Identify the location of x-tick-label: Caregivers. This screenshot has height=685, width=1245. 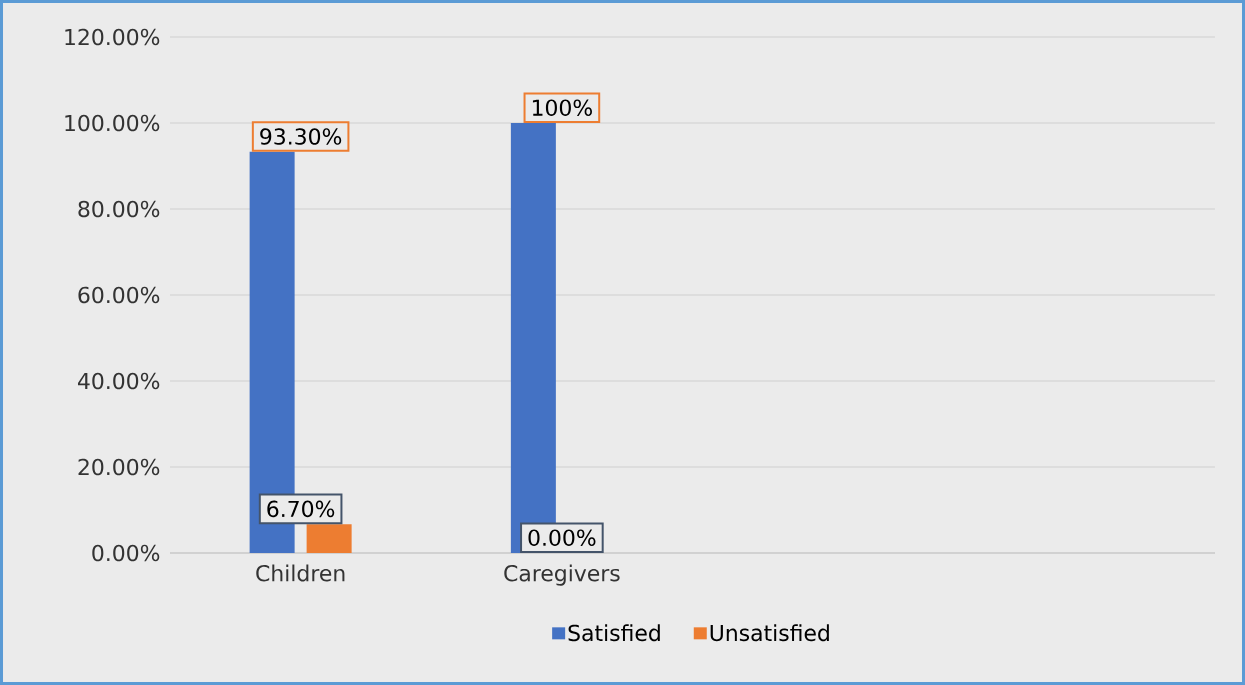
(562, 575).